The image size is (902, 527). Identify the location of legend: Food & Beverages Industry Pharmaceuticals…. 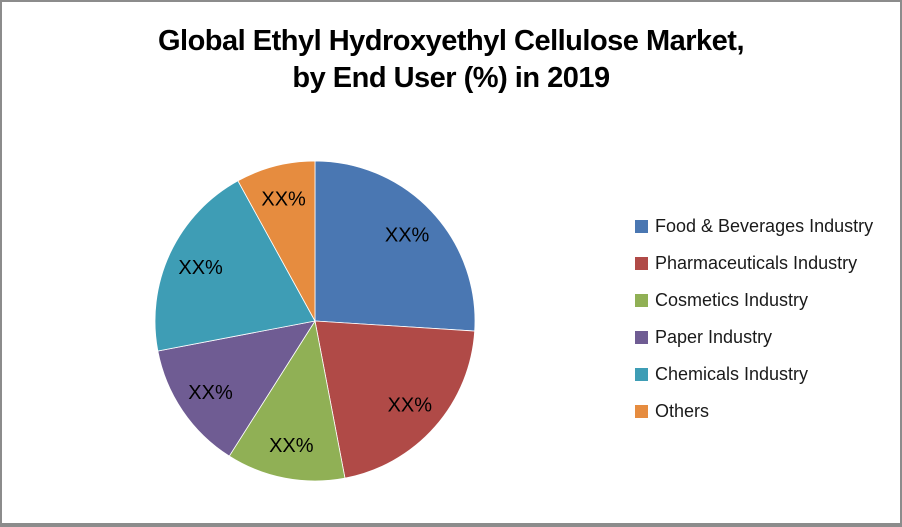
(754, 325).